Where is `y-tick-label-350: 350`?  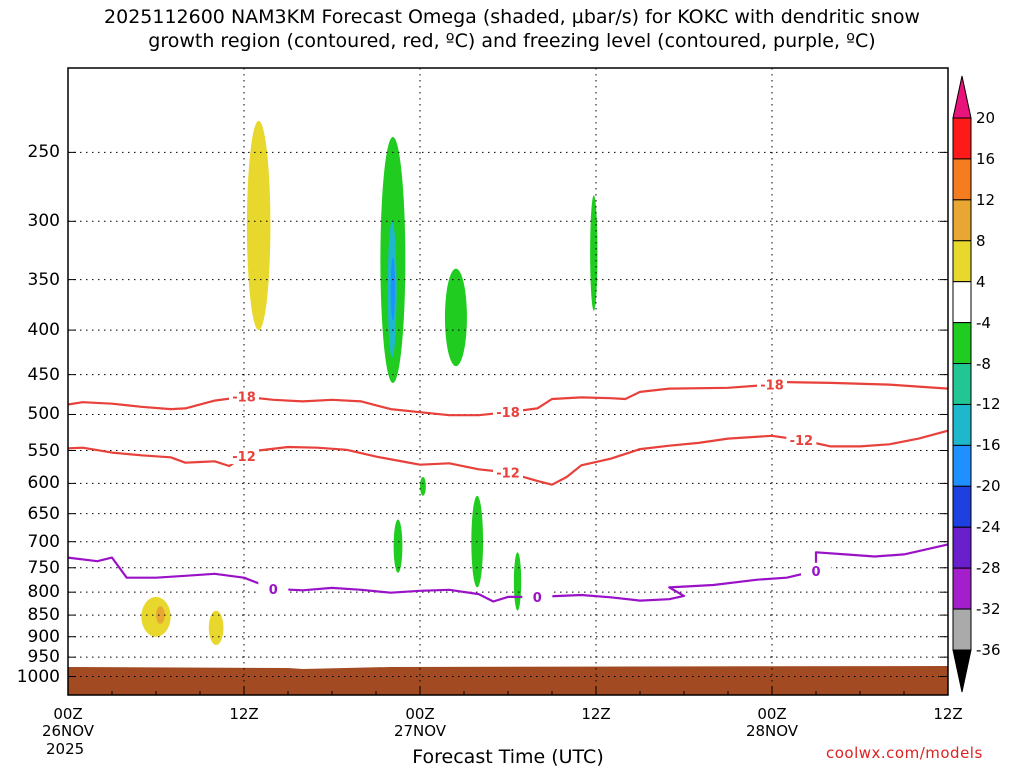
y-tick-label-350: 350 is located at coordinates (43, 279).